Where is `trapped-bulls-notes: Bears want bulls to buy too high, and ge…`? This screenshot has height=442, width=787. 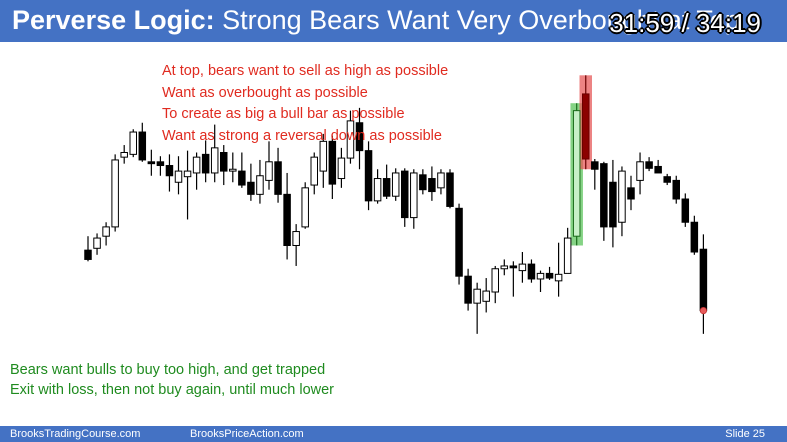 trapped-bulls-notes: Bears want bulls to buy too high, and ge… is located at coordinates (172, 380).